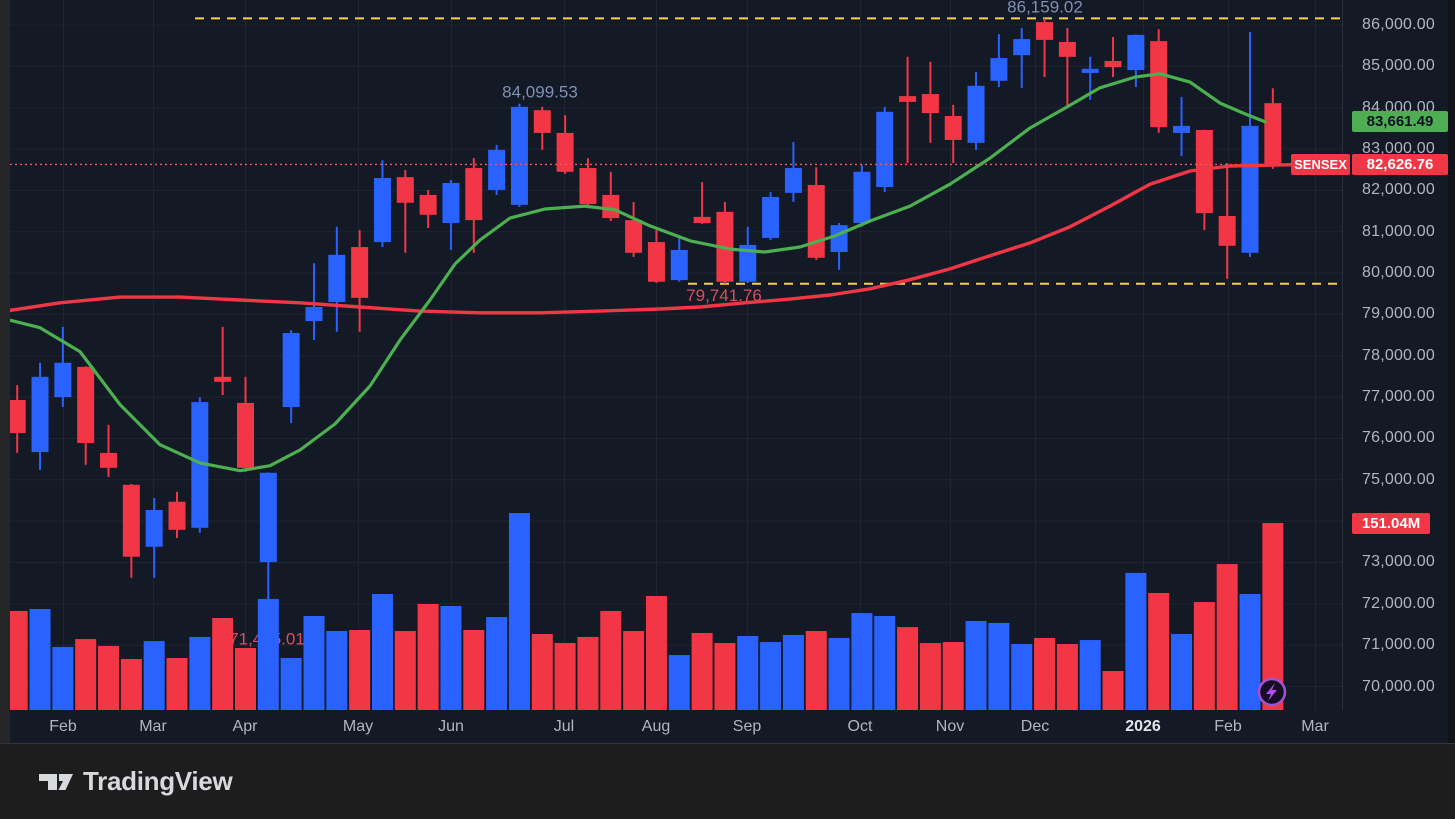 The image size is (1455, 819). Describe the element at coordinates (950, 726) in the screenshot. I see `time-axis-label: Nov` at that location.